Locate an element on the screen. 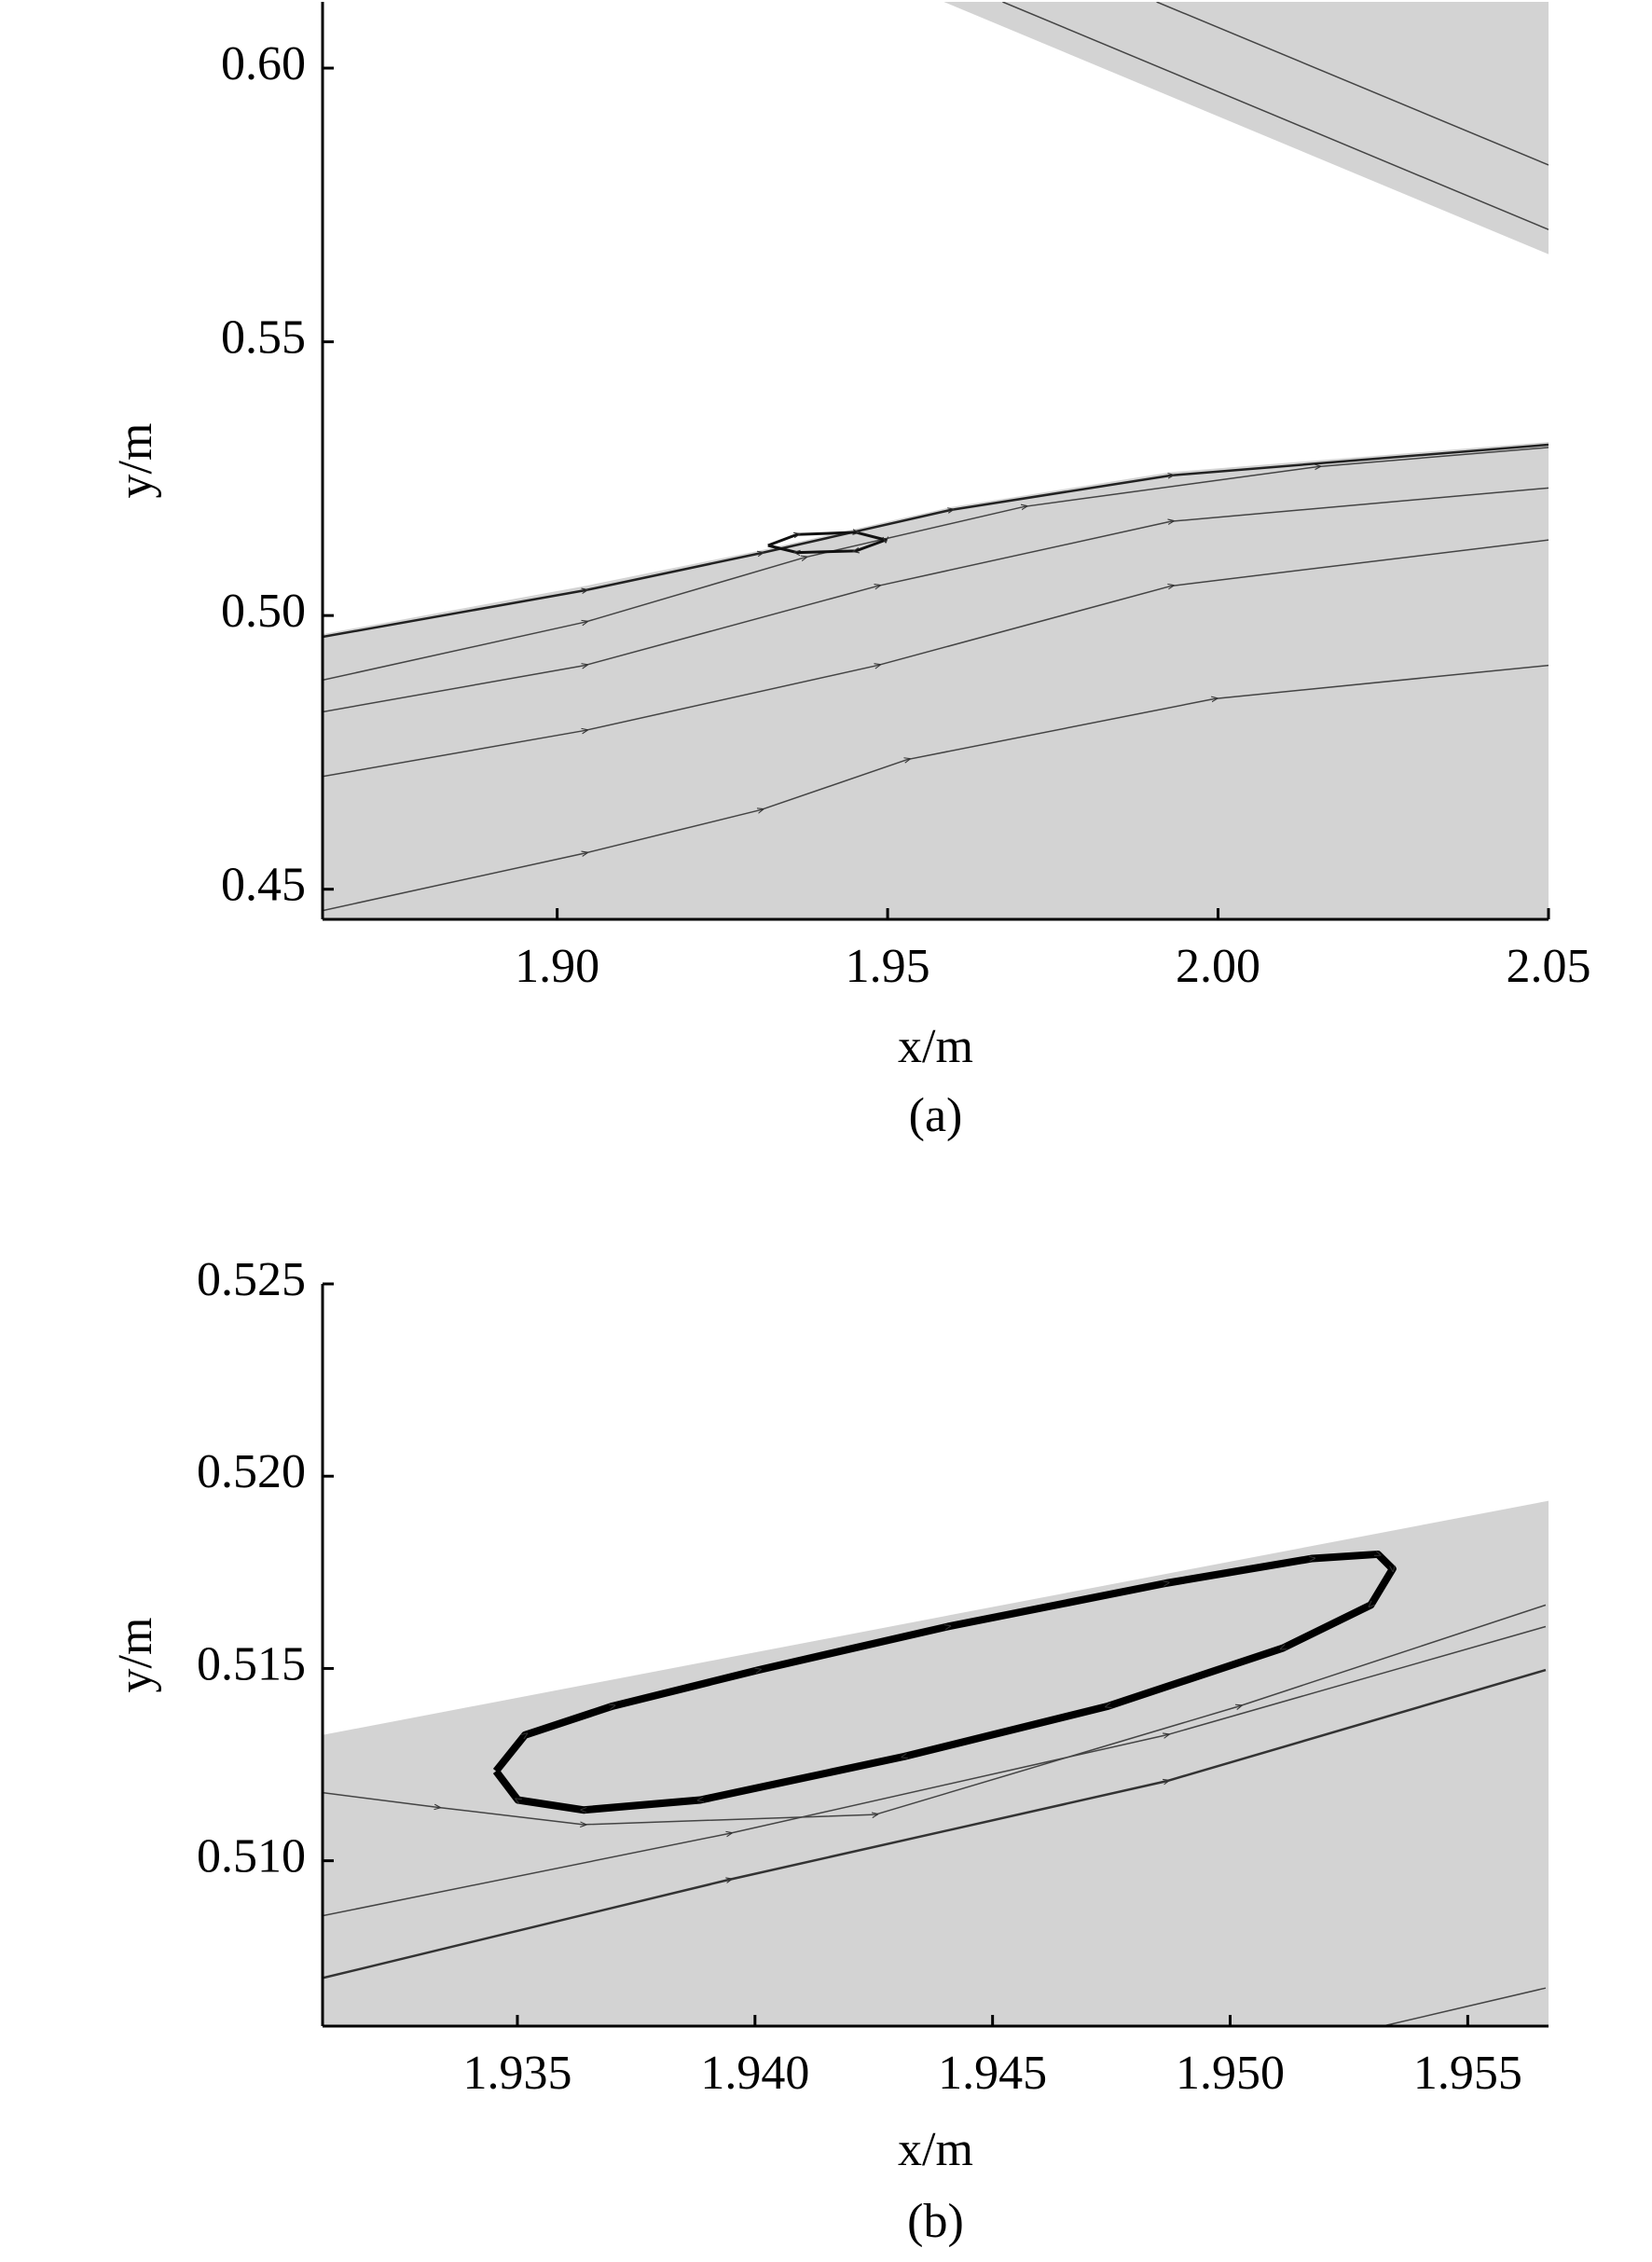 The image size is (1652, 2262). y-tick-label: 0.525 is located at coordinates (252, 1279).